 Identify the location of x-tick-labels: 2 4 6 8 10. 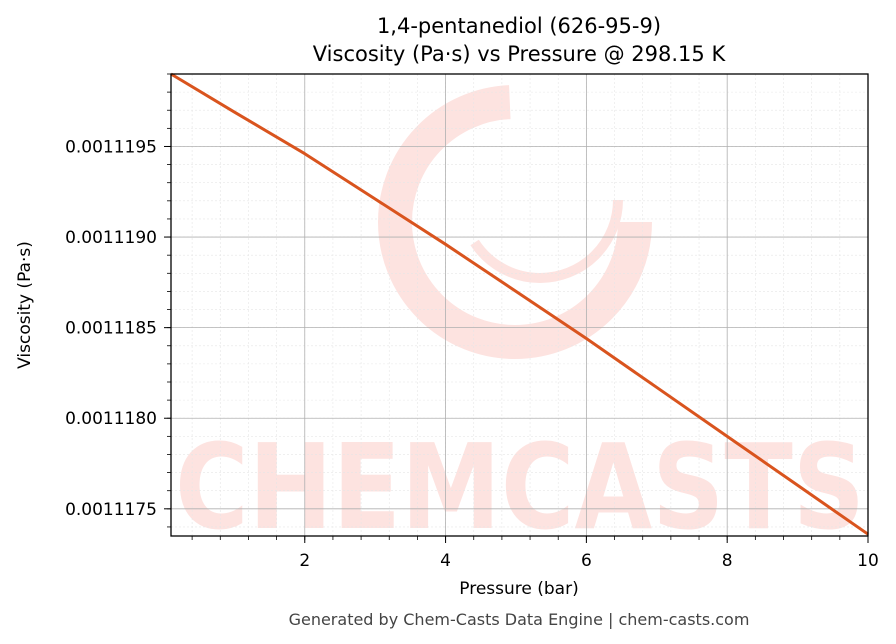
(588, 561).